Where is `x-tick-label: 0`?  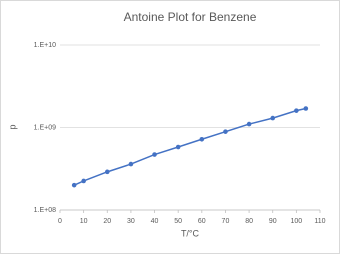
x-tick-label: 0 is located at coordinates (60, 221).